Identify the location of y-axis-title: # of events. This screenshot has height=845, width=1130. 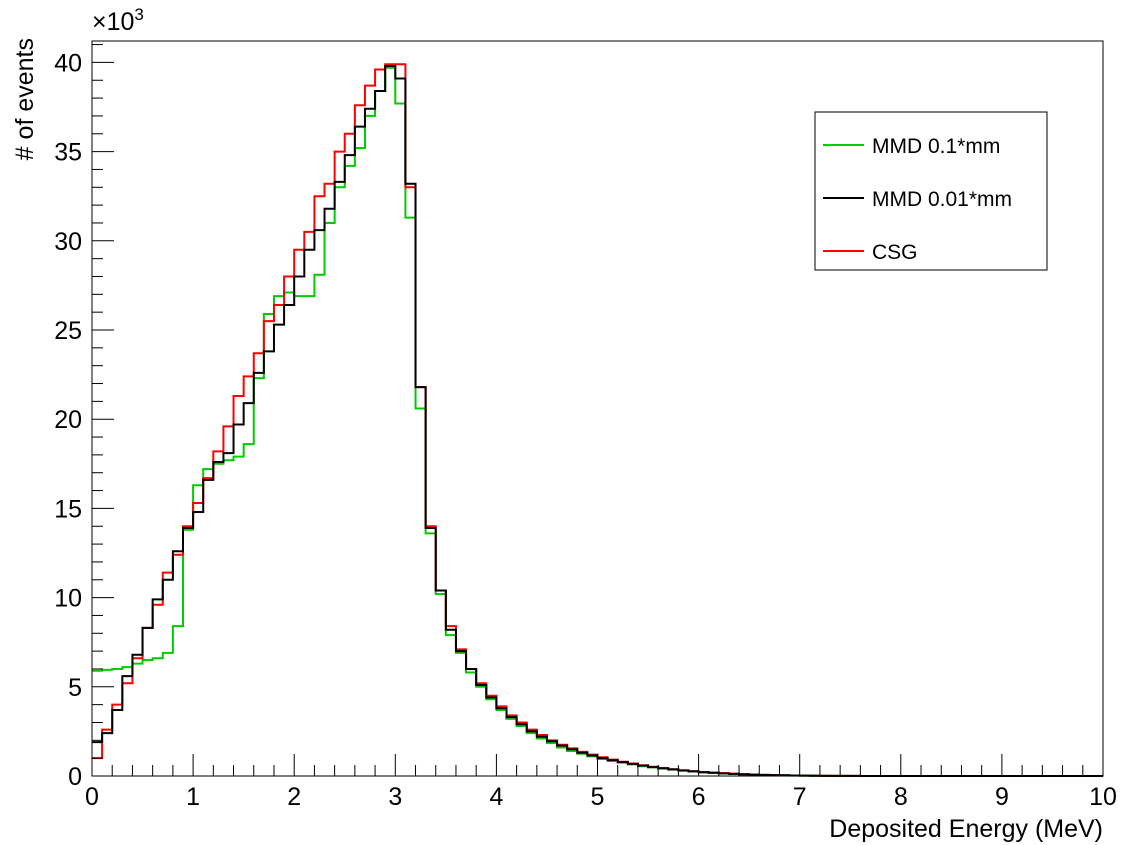
(25, 99).